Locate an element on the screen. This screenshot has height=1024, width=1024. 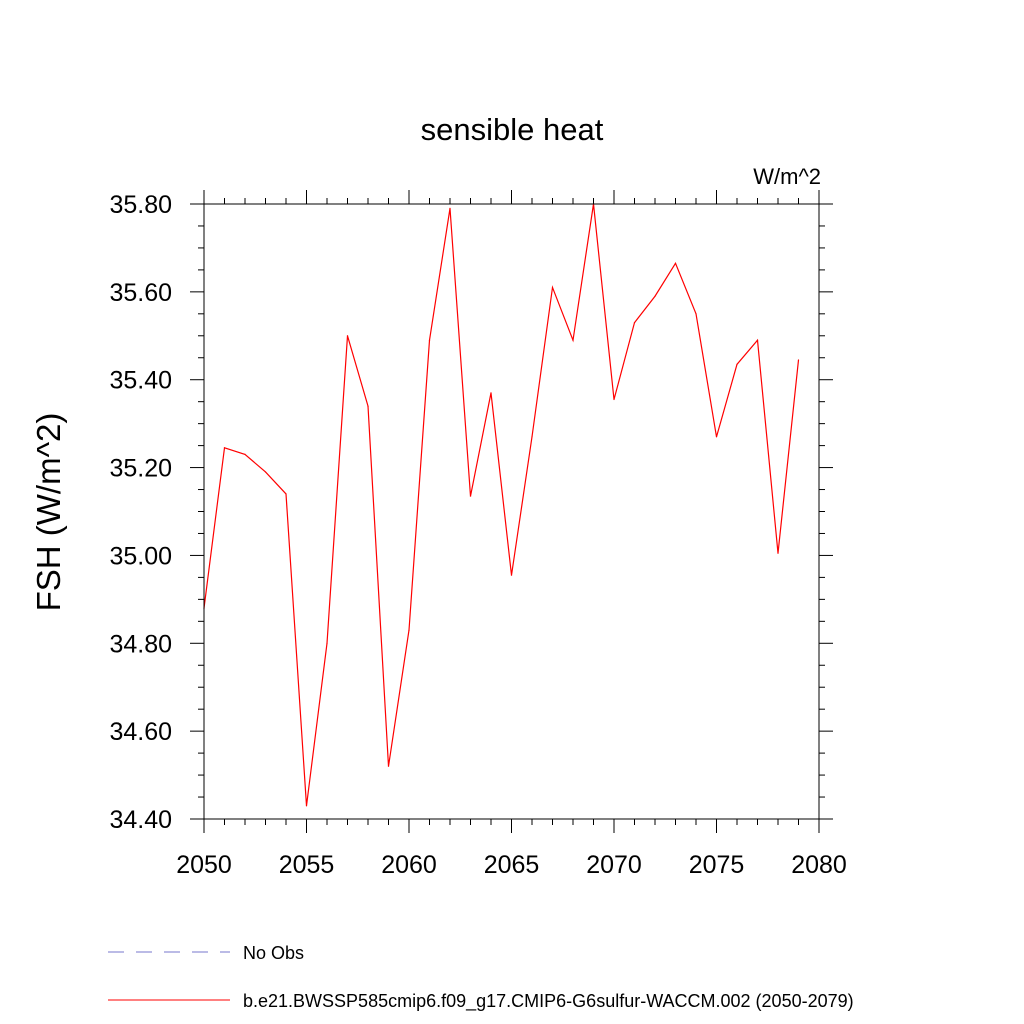
chart-title: sensible heat is located at coordinates (512, 129).